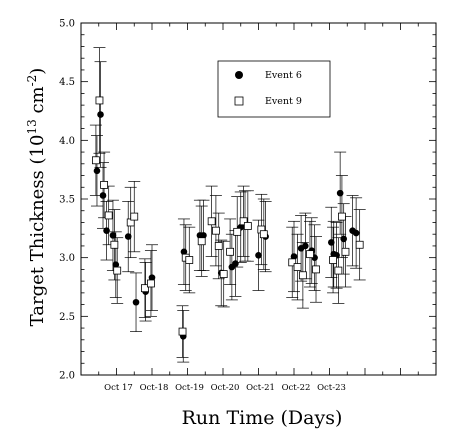 This screenshot has width=460, height=447. Describe the element at coordinates (32, 81) in the screenshot. I see `y-axis-title-unit-exp: -2` at that location.